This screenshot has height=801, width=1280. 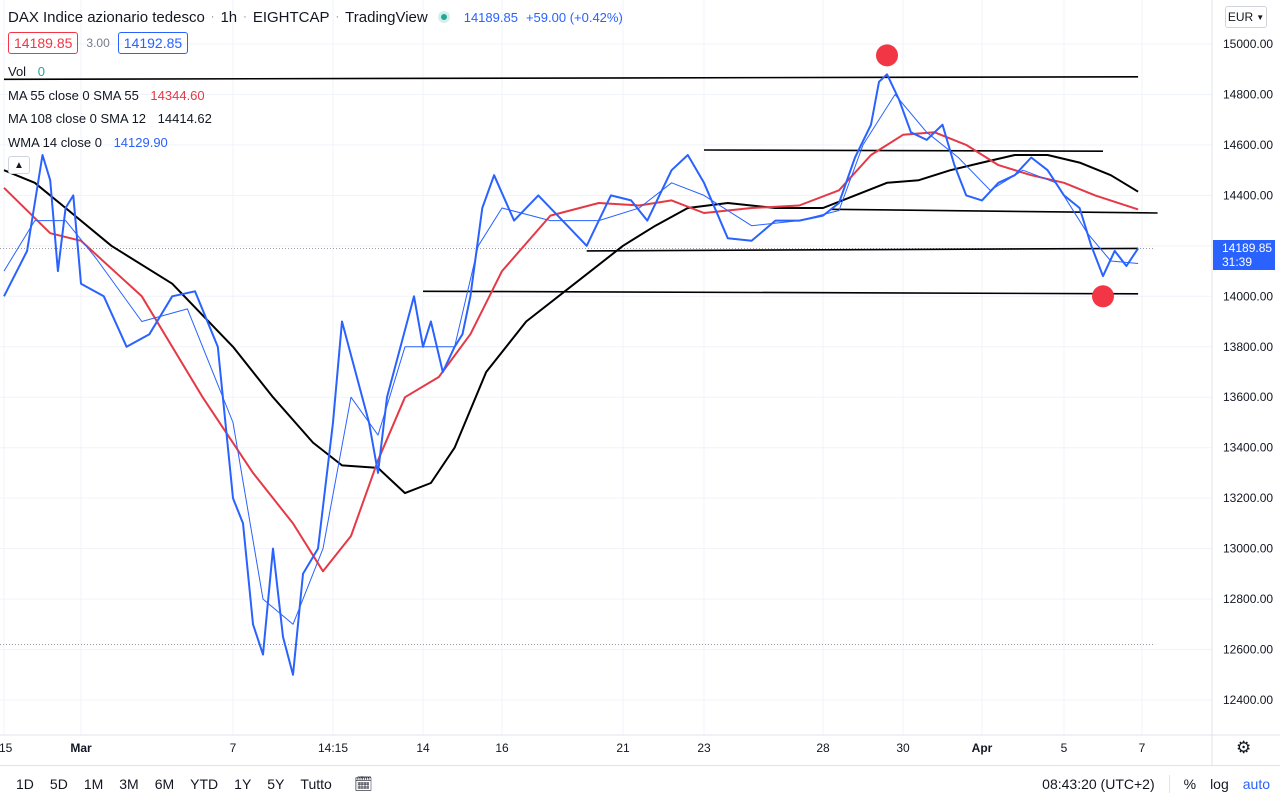 I want to click on legend-ma55: MA 55 close 0 SMA 55 14344.60, so click(x=106, y=95).